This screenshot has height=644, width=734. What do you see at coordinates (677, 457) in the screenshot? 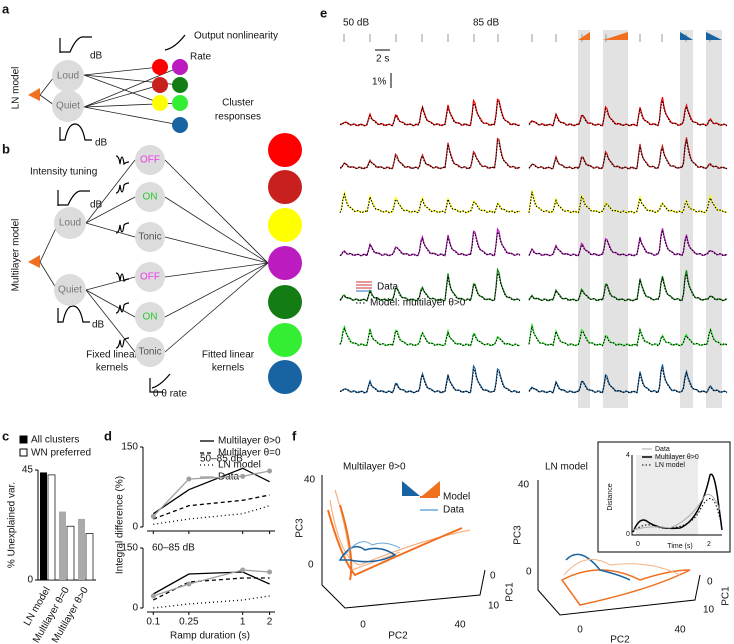
I see `legend-label: Multilayer θ>0` at bounding box center [677, 457].